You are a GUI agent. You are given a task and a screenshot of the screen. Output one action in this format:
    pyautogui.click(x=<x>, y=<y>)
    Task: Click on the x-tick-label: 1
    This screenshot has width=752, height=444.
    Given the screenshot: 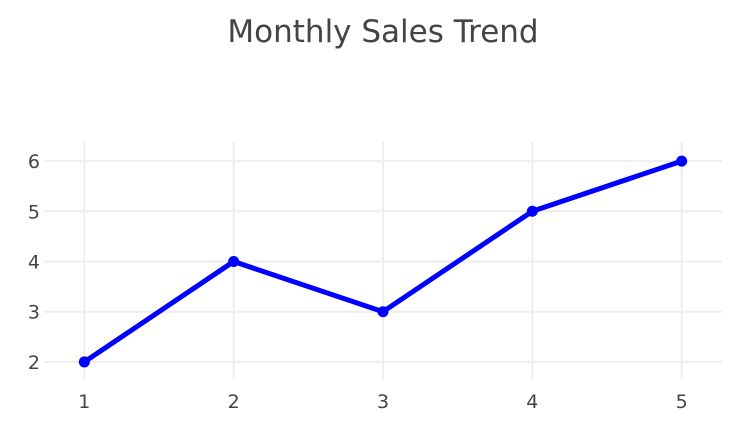 What is the action you would take?
    pyautogui.click(x=84, y=402)
    